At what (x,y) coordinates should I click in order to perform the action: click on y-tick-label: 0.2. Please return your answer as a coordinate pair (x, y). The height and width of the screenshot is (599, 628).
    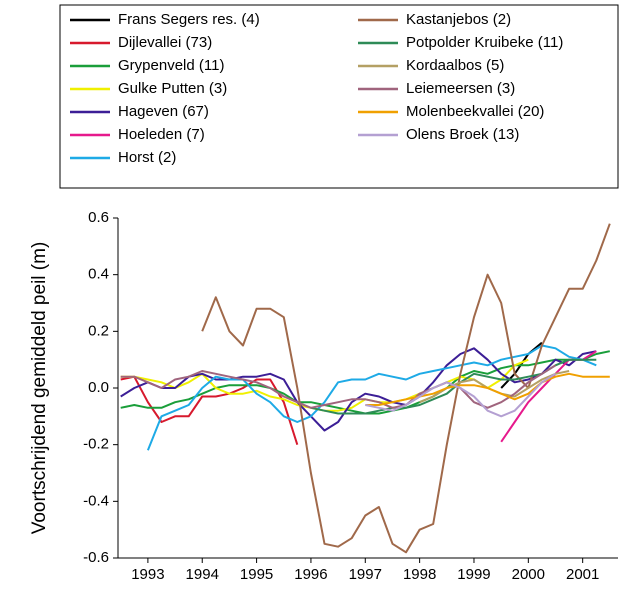
    Looking at the image, I should click on (98, 330).